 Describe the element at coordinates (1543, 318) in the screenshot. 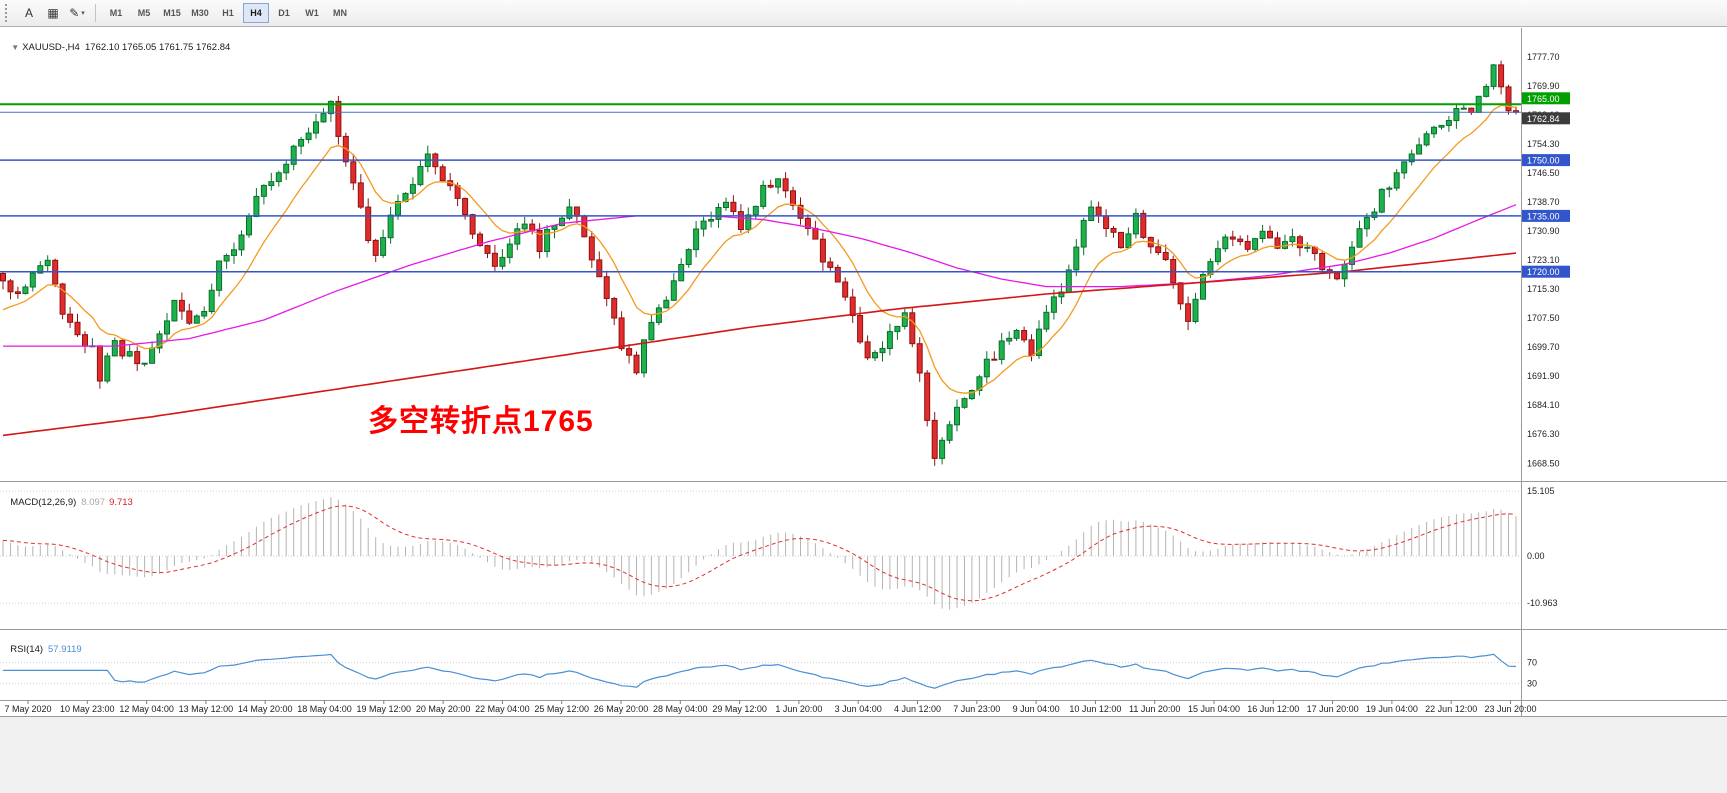

I see `svg-text: 1707.50` at that location.